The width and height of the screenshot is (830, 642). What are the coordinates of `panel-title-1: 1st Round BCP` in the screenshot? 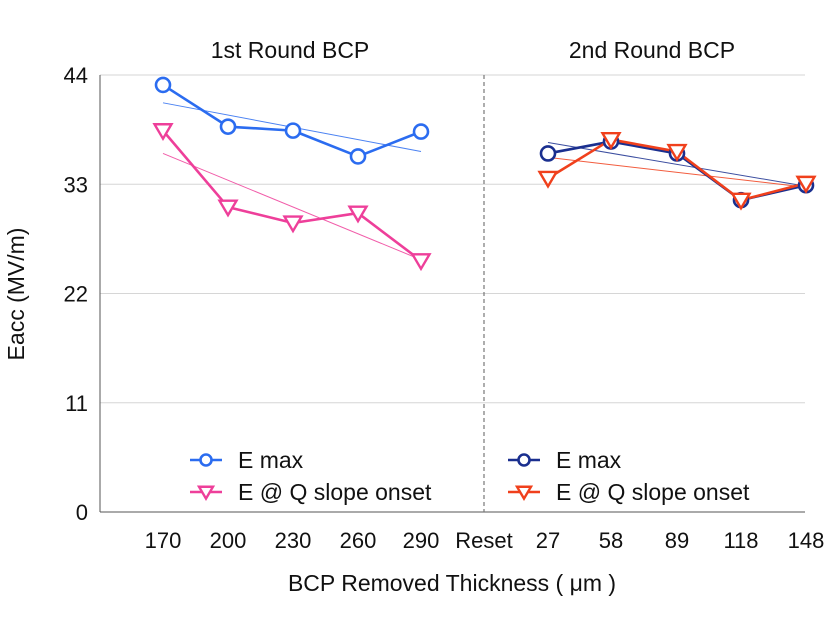 It's located at (290, 50).